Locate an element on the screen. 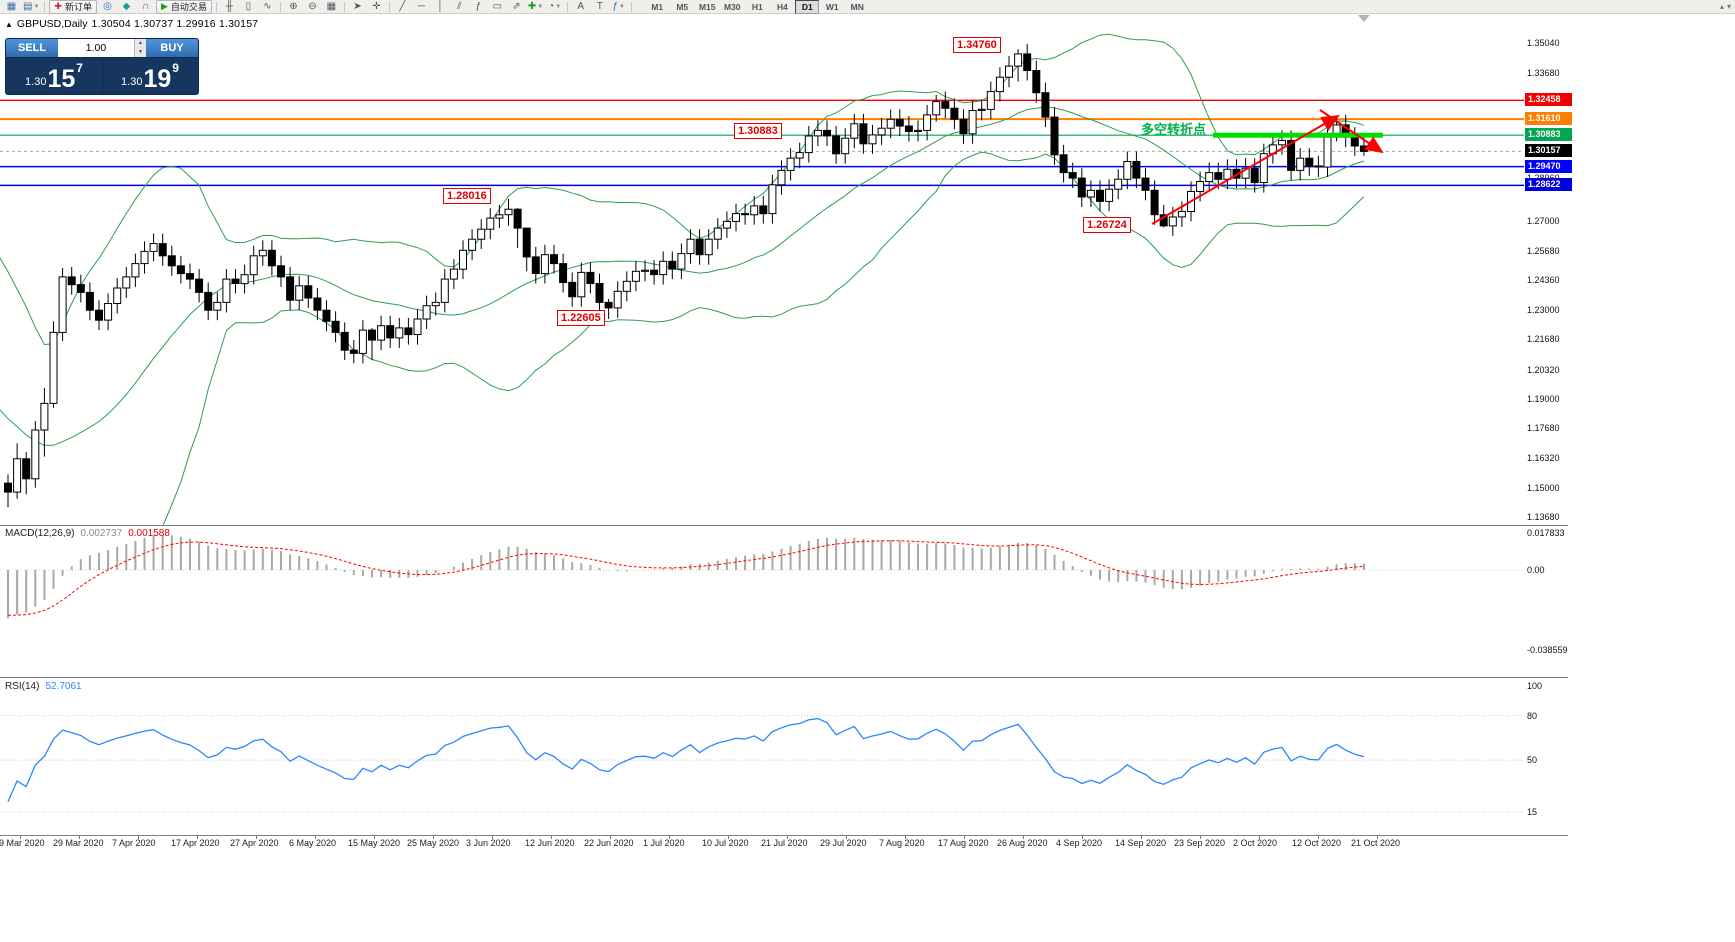  date-label: 17 Apr 2020 is located at coordinates (195, 843).